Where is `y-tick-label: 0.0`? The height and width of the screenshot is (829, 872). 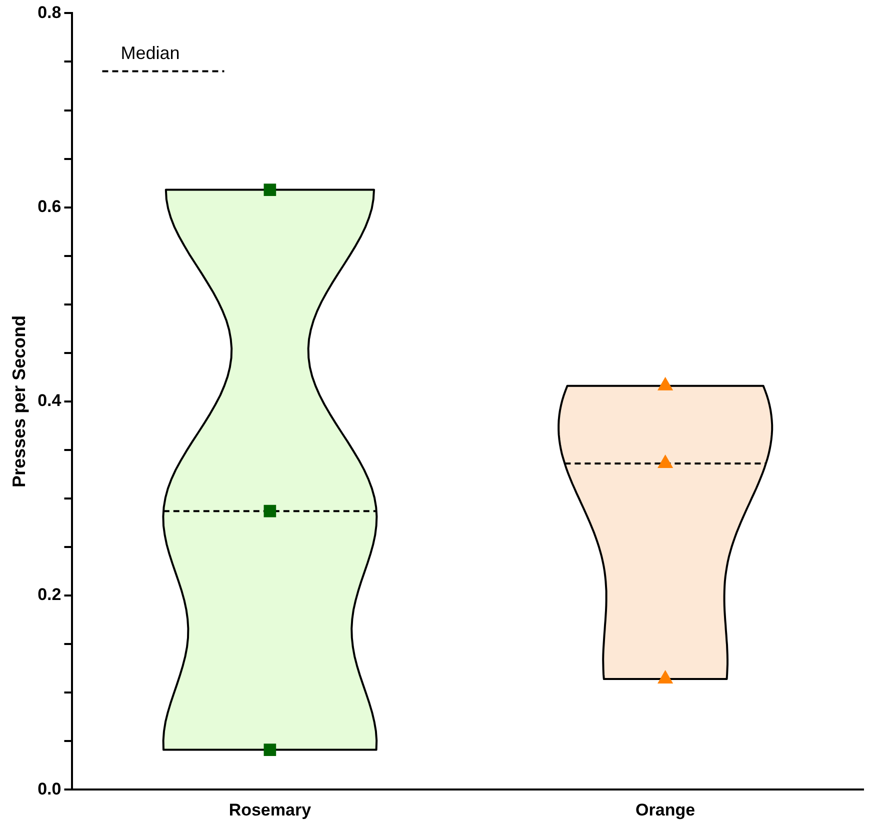
y-tick-label: 0.0 is located at coordinates (50, 788).